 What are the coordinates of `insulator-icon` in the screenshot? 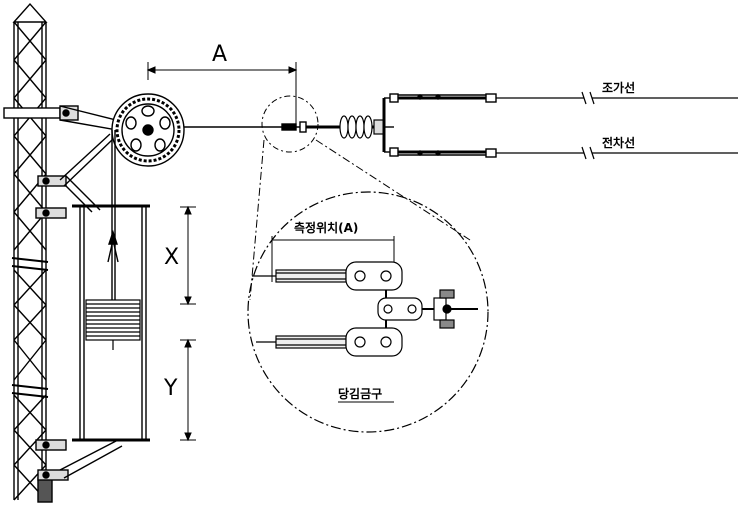 It's located at (360, 127).